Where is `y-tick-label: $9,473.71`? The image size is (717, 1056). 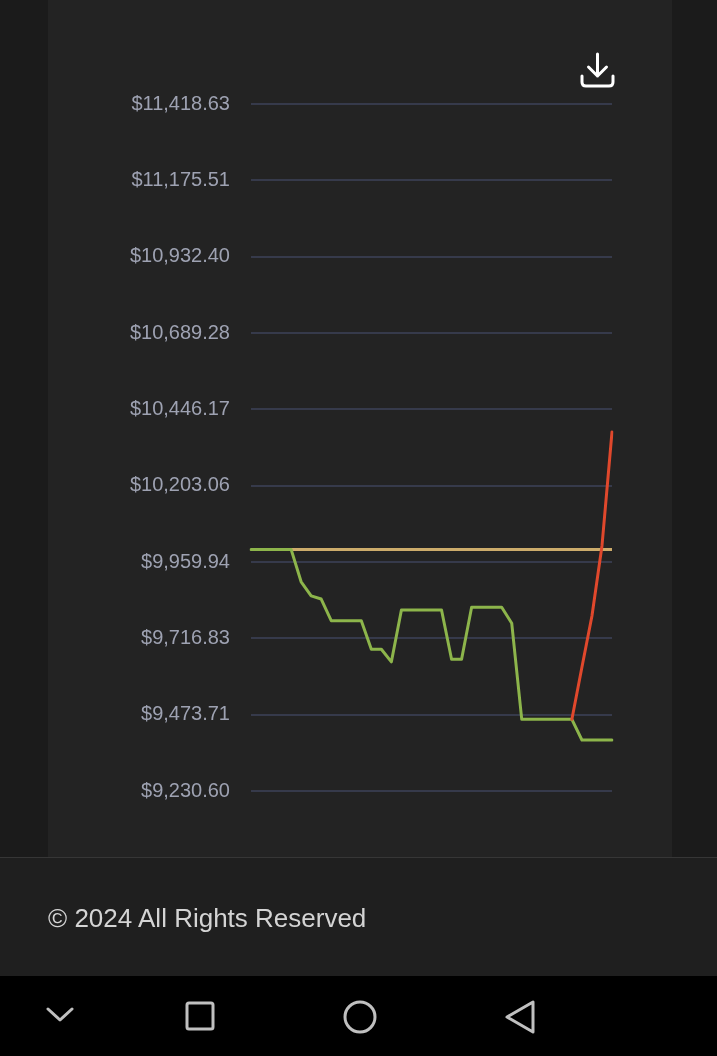 y-tick-label: $9,473.71 is located at coordinates (185, 713).